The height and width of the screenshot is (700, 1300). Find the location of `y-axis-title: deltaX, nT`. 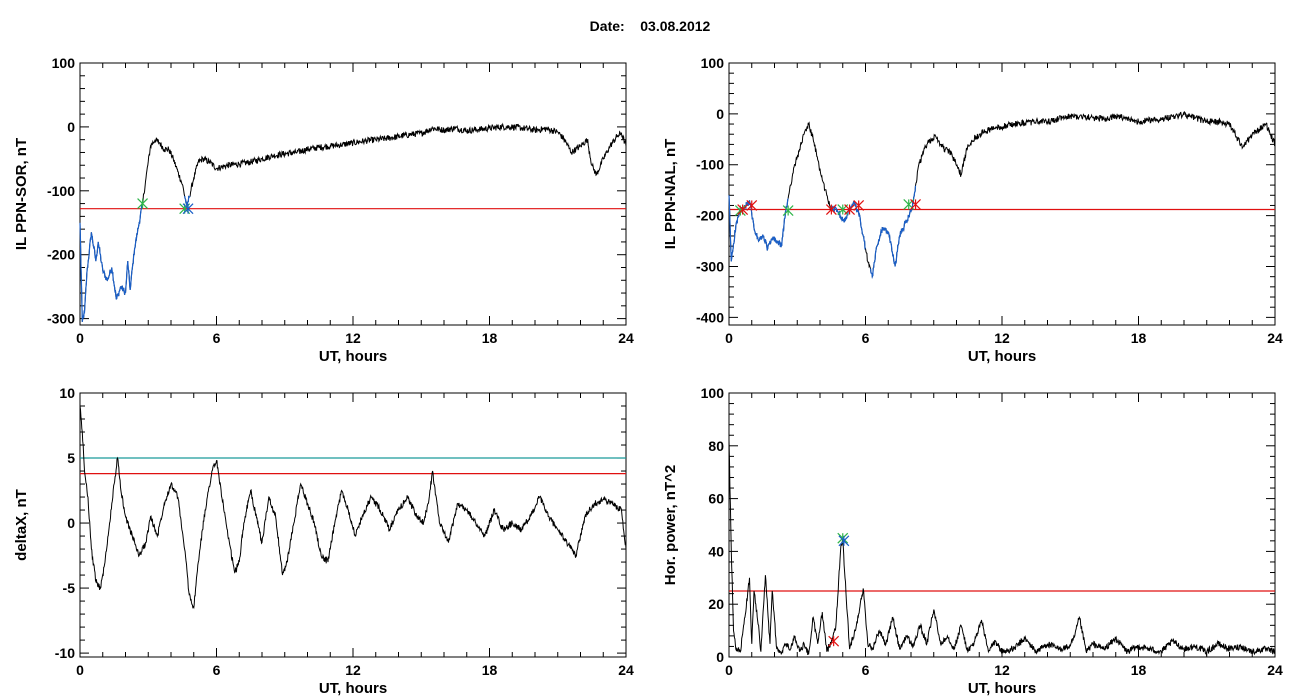

y-axis-title: deltaX, nT is located at coordinates (21, 525).